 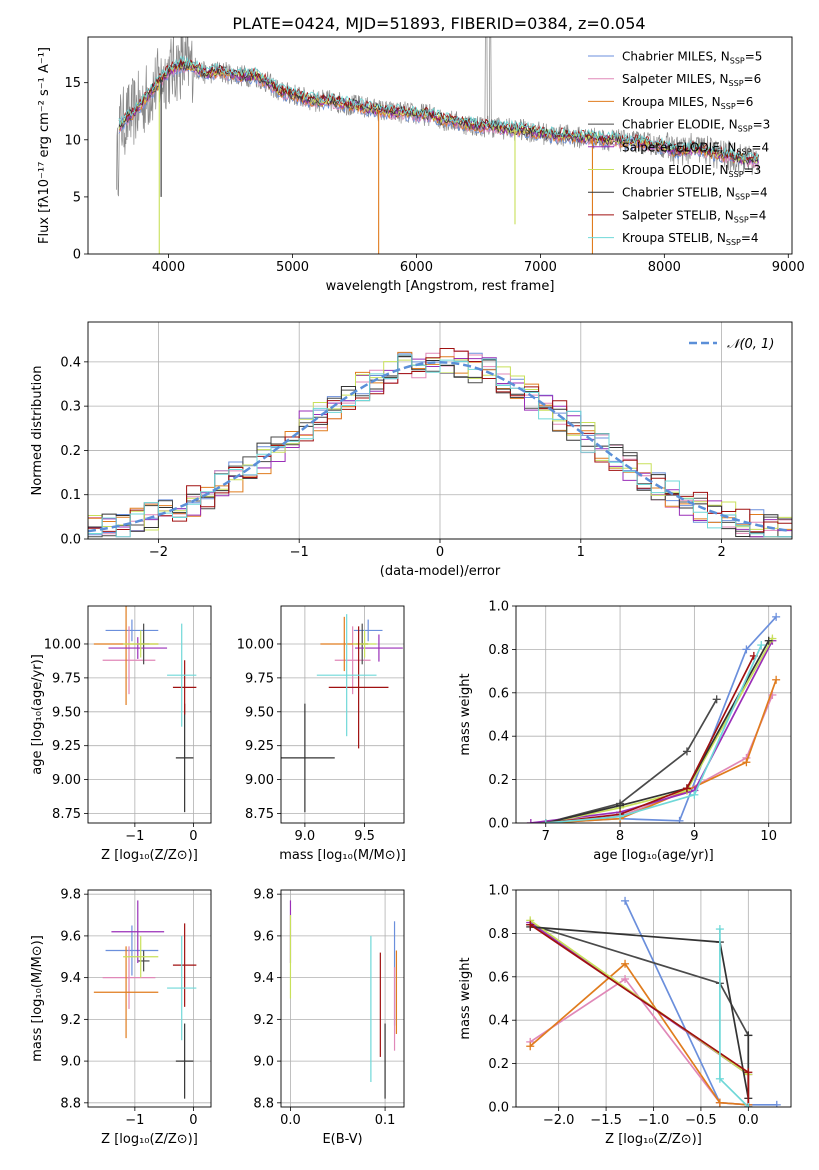 What do you see at coordinates (37, 714) in the screenshot?
I see `y-axis-label: age [log₁₀(age/yr)]` at bounding box center [37, 714].